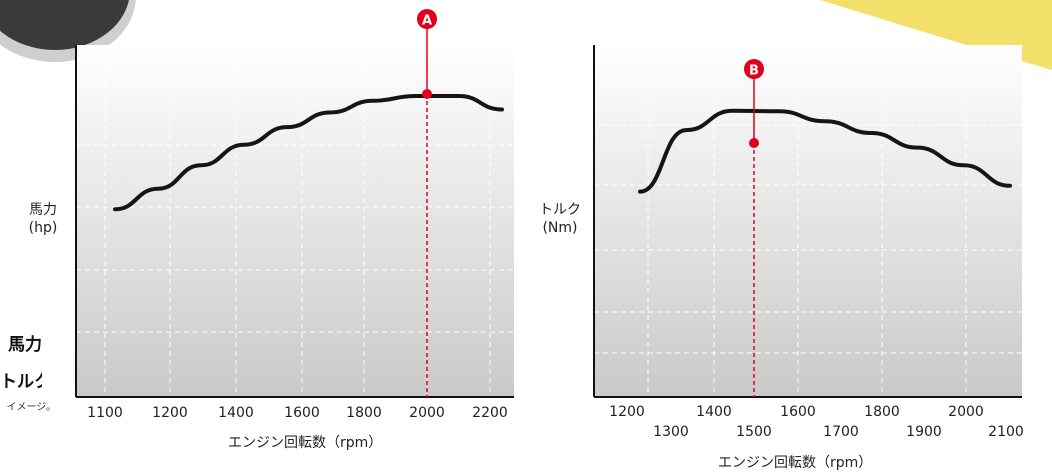  I want to click on chart1-x-tick-label: 2000, so click(427, 413).